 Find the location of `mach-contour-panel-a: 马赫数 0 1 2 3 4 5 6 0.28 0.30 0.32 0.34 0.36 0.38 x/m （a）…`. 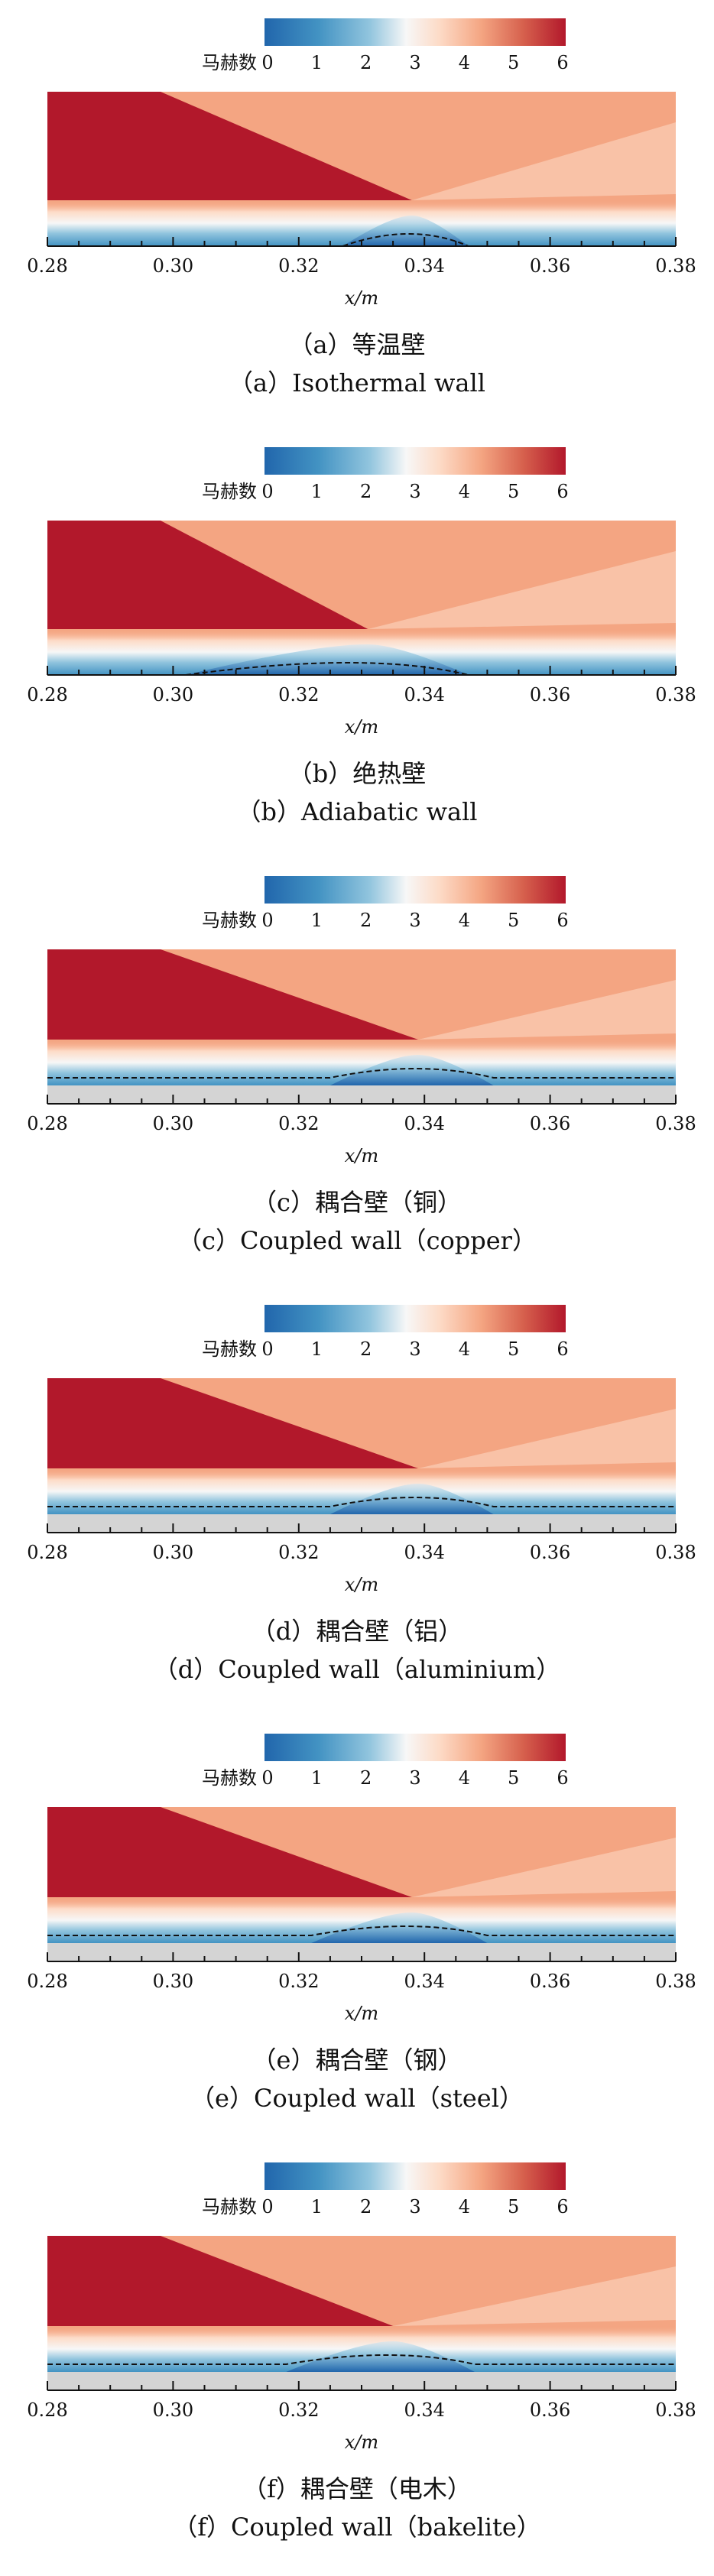

mach-contour-panel-a: 马赫数 0 1 2 3 4 5 6 0.28 0.30 0.32 0.34 0.36 0.38 x/m （a）… is located at coordinates (361, 207).